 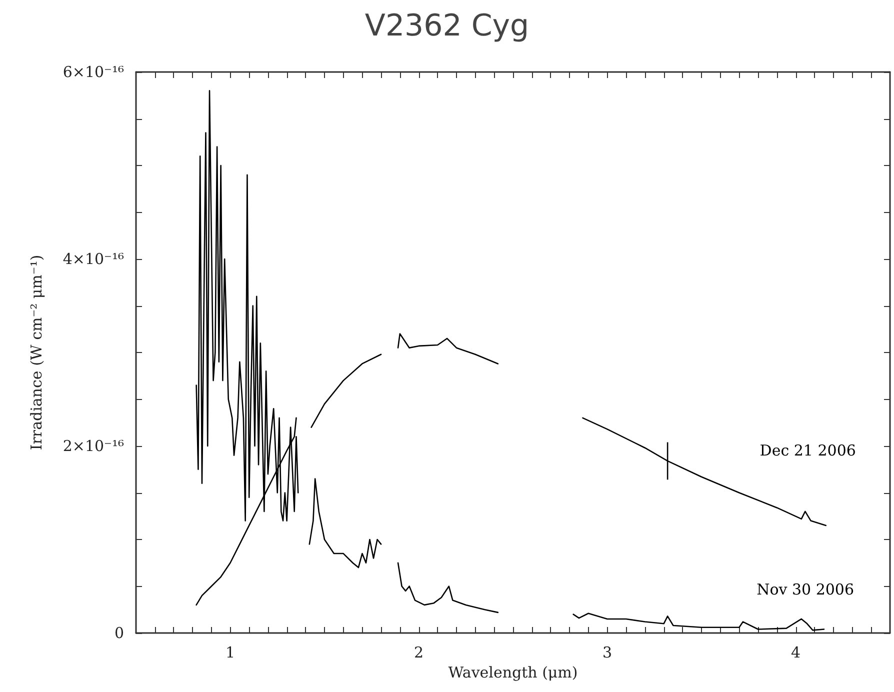 What do you see at coordinates (513, 672) in the screenshot?
I see `x-axis-title: Wavelength (μm)` at bounding box center [513, 672].